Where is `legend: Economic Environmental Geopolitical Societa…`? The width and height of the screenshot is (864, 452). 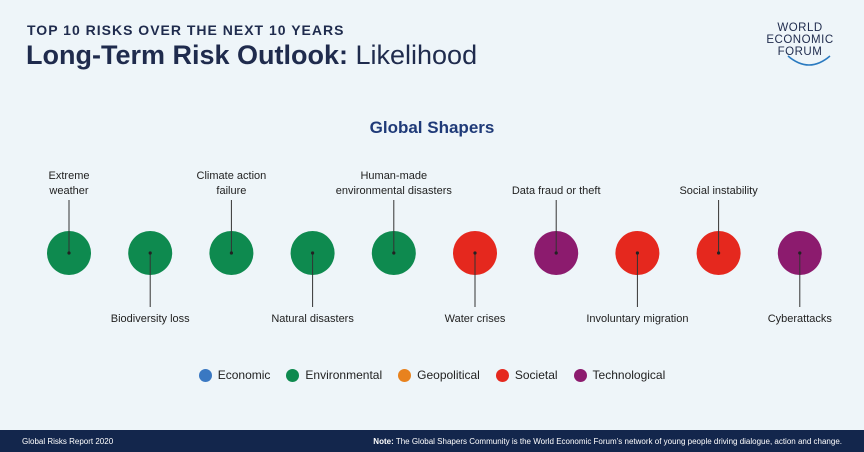 legend: Economic Environmental Geopolitical Societa… is located at coordinates (432, 375).